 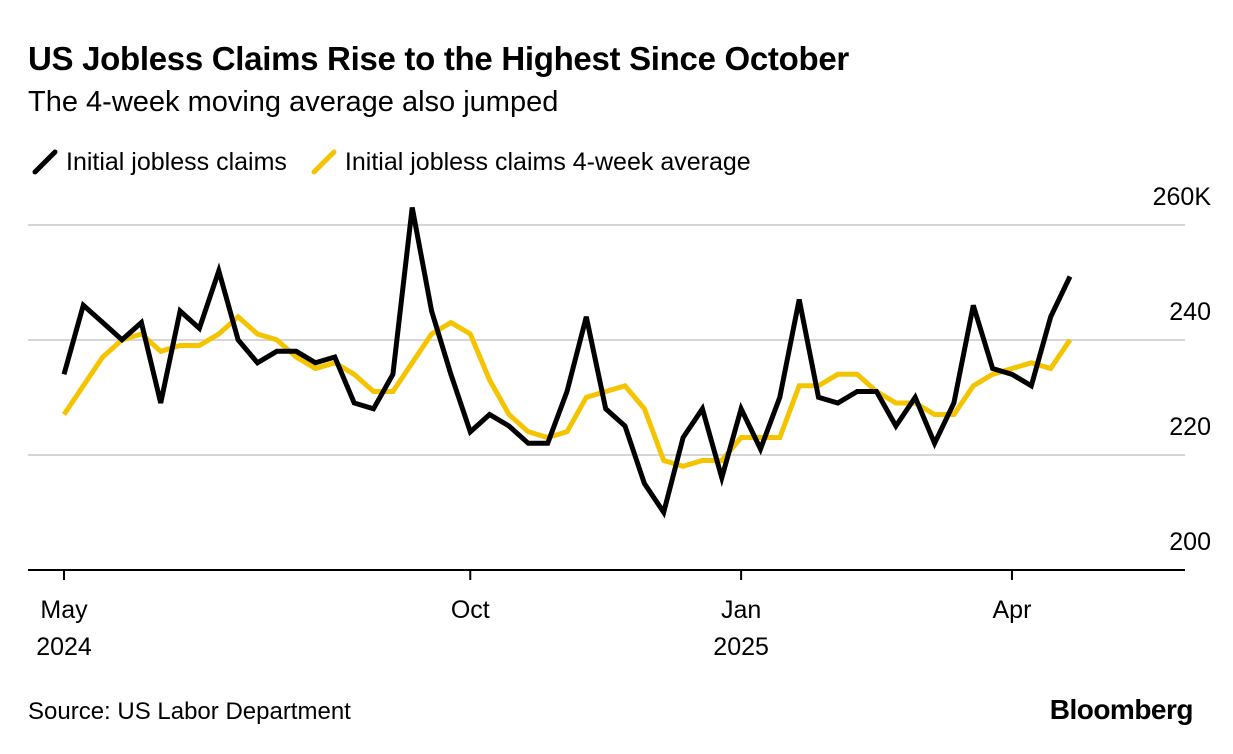 What do you see at coordinates (1190, 312) in the screenshot?
I see `y-tick-label: 240` at bounding box center [1190, 312].